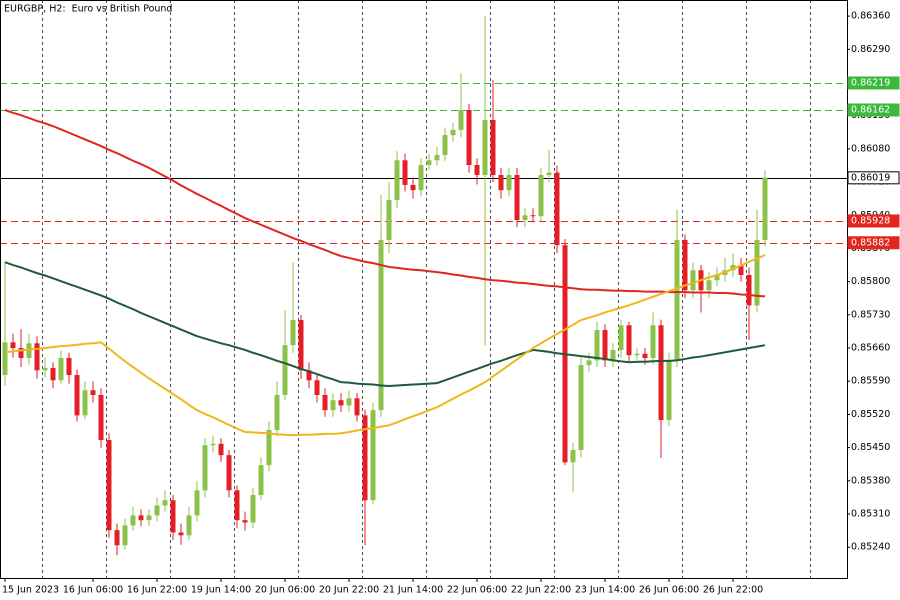  What do you see at coordinates (870, 148) in the screenshot?
I see `y-tick-label: 0.86080` at bounding box center [870, 148].